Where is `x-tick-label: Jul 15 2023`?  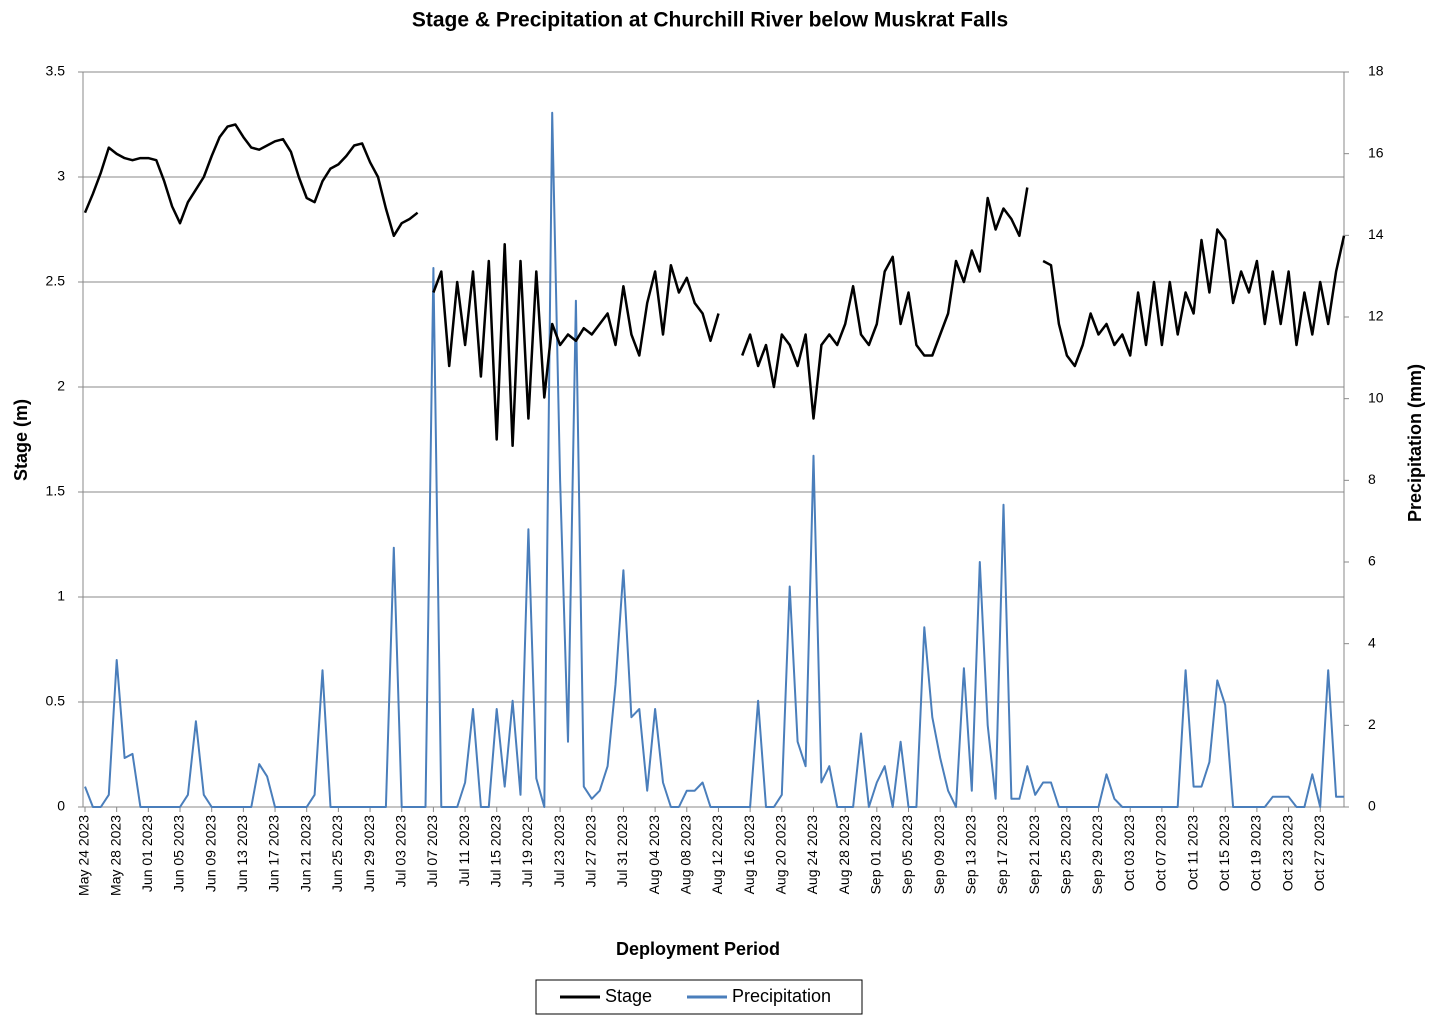 x-tick-label: Jul 15 2023 is located at coordinates (495, 851).